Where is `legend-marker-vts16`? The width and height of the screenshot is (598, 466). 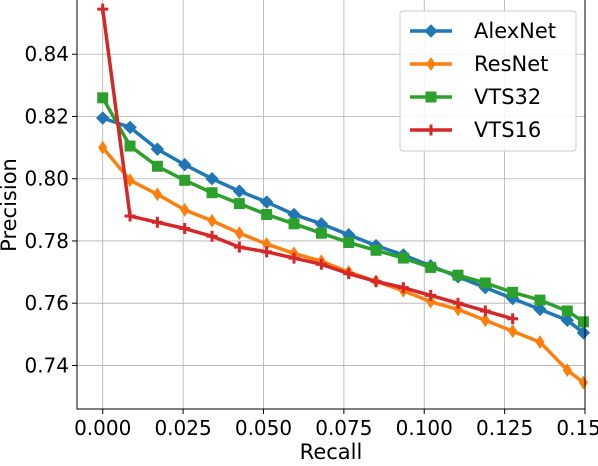
legend-marker-vts16 is located at coordinates (431, 130).